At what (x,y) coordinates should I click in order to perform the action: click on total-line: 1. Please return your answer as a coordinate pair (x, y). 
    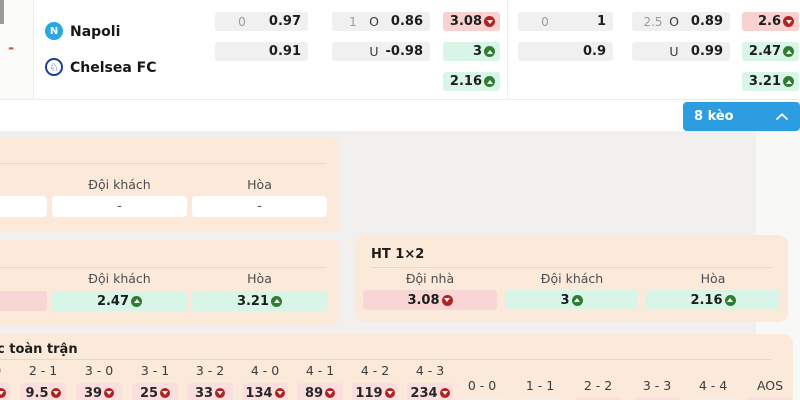
    Looking at the image, I should click on (353, 21).